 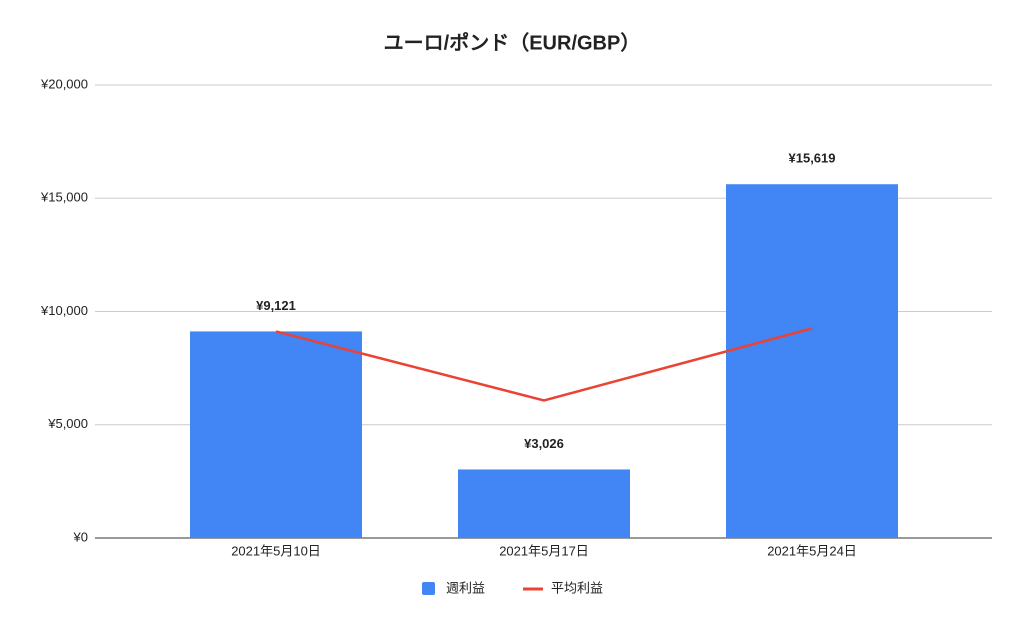 I want to click on legend-label: 平均利益, so click(x=577, y=587).